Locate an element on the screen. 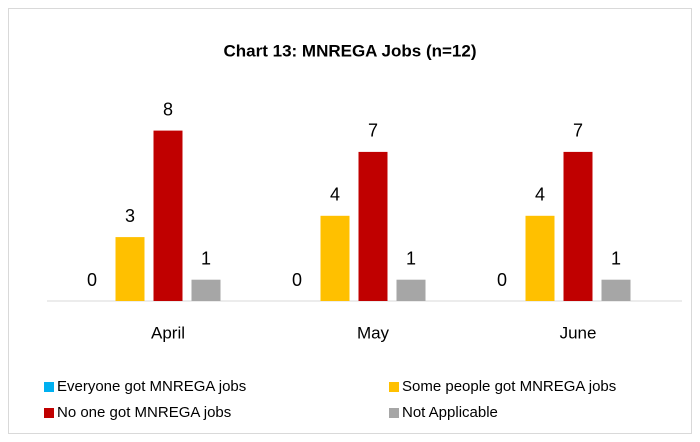 Image resolution: width=700 pixels, height=442 pixels. x-tick-label: April is located at coordinates (168, 332).